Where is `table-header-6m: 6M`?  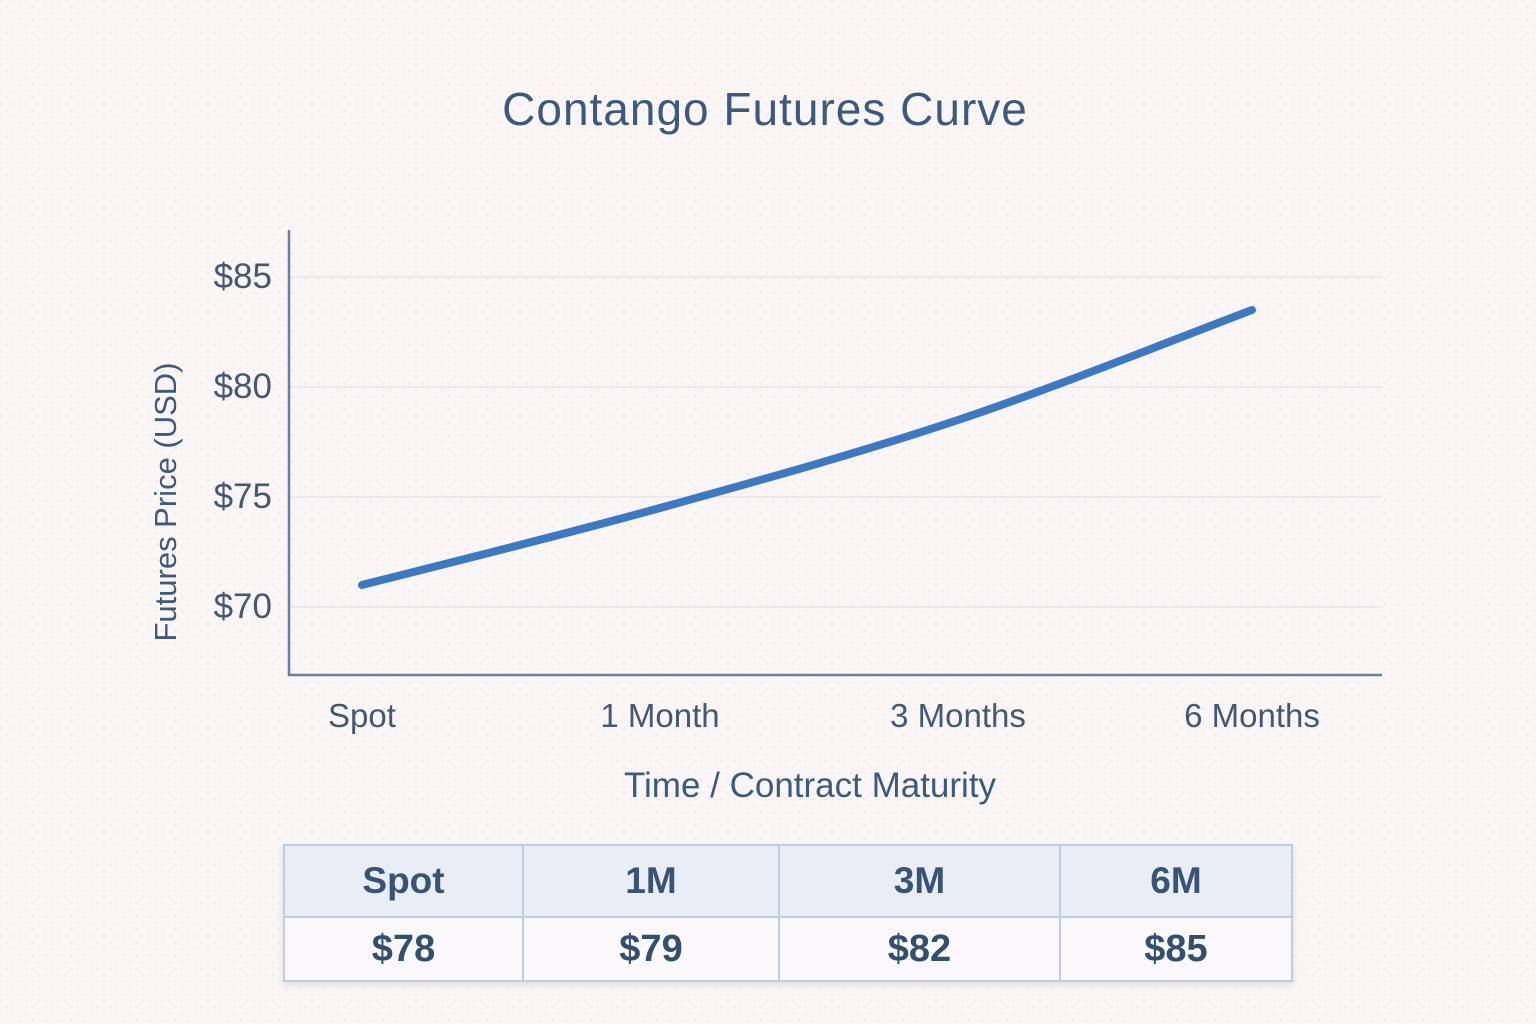 table-header-6m: 6M is located at coordinates (1176, 881).